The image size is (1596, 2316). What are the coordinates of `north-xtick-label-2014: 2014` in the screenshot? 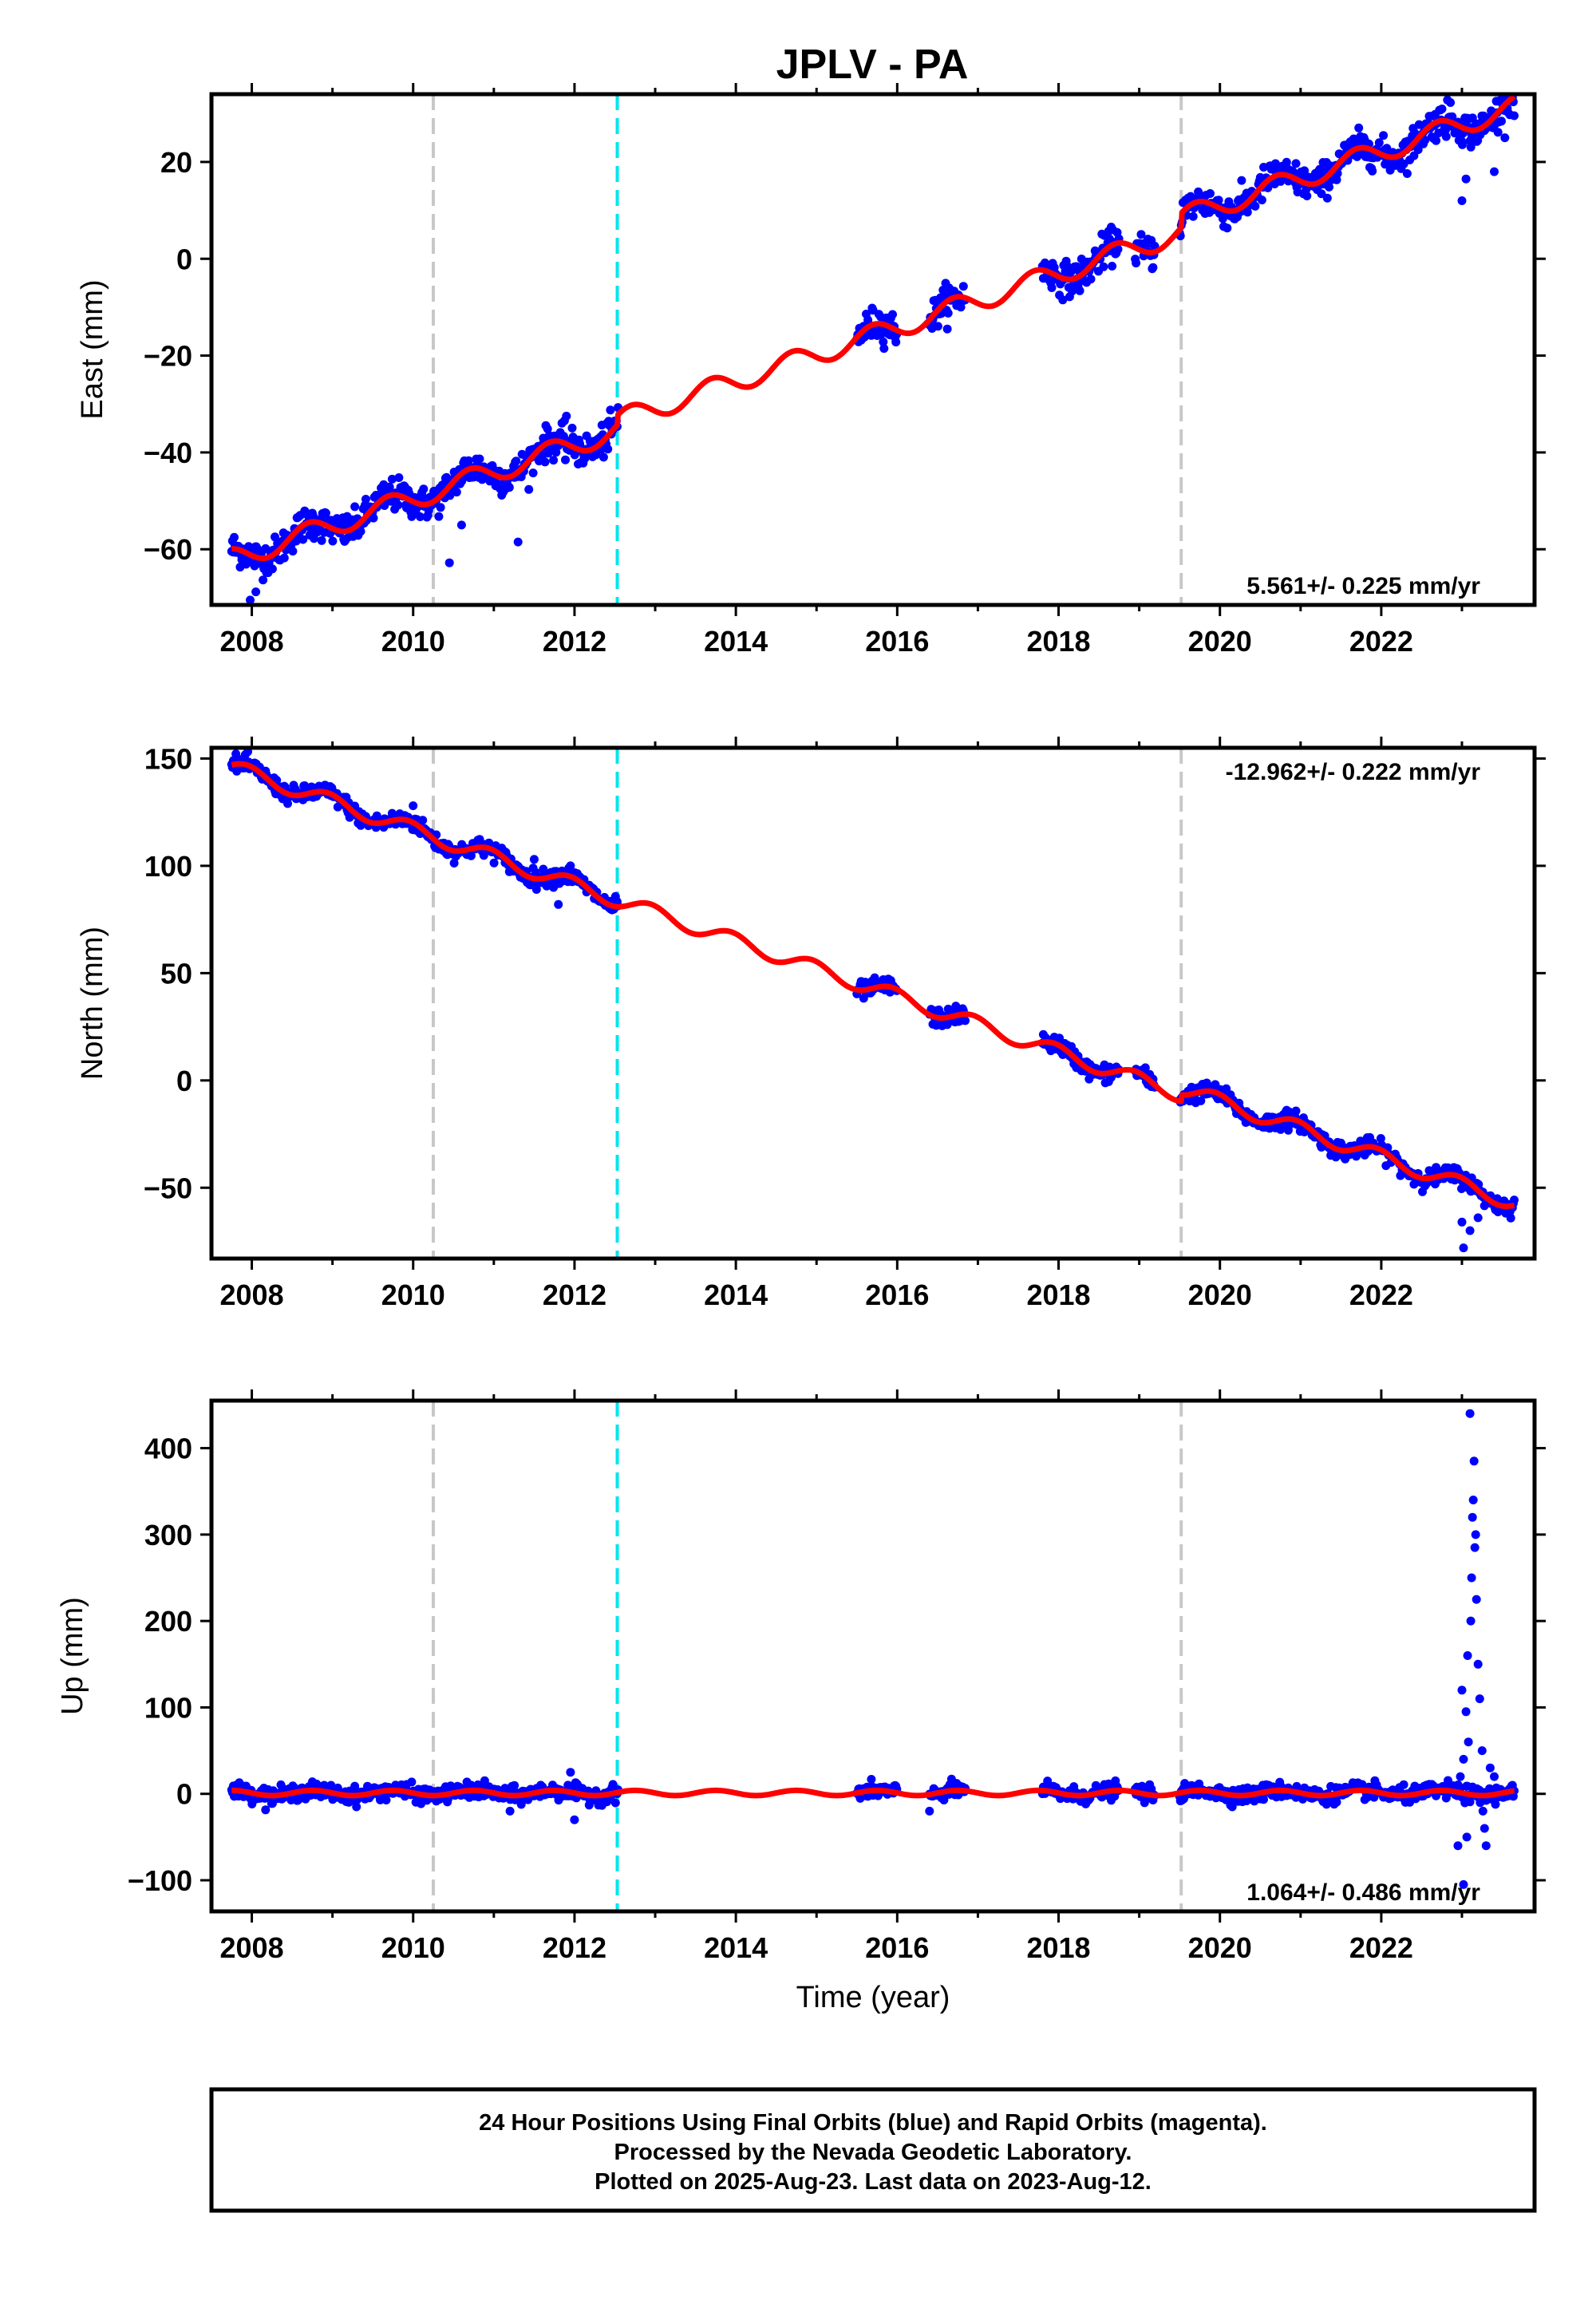 It's located at (736, 1295).